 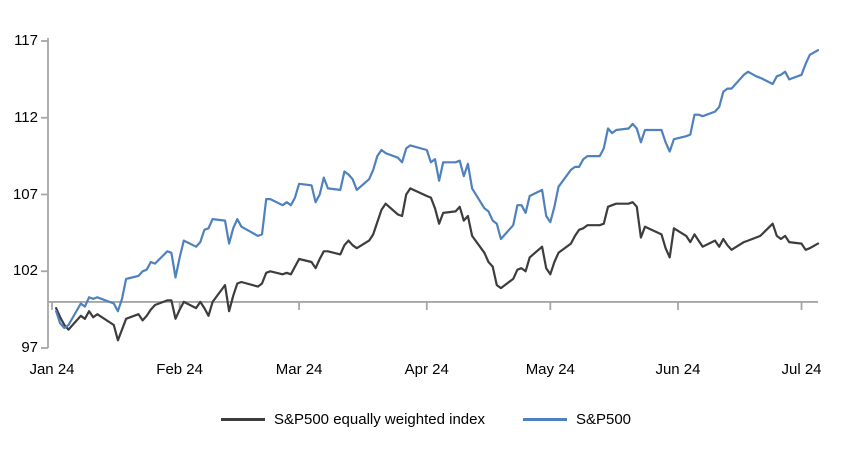 What do you see at coordinates (801, 369) in the screenshot?
I see `x-axis-tick-label: Jul 24` at bounding box center [801, 369].